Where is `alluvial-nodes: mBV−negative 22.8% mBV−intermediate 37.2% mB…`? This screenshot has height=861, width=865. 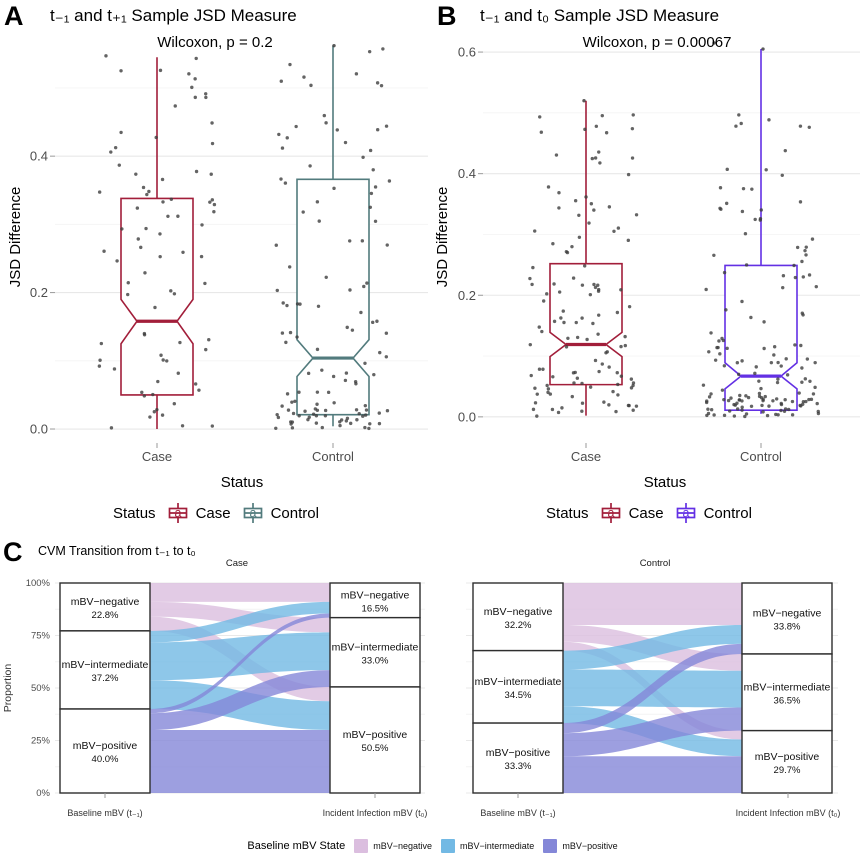 alluvial-nodes: mBV−negative 22.8% mBV−intermediate 37.2% mB… is located at coordinates (240, 688).